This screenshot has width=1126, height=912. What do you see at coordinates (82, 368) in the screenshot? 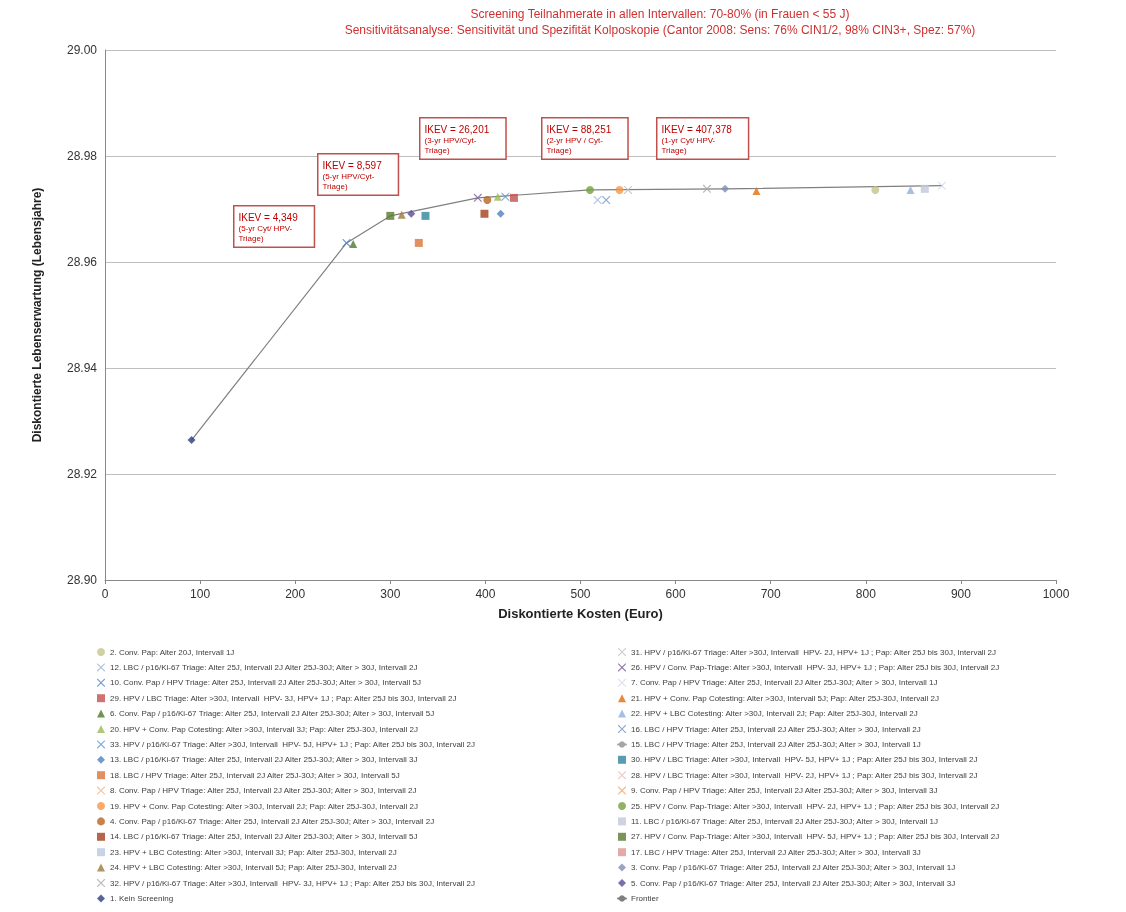
I see `y-tick-label: 28.94` at bounding box center [82, 368].